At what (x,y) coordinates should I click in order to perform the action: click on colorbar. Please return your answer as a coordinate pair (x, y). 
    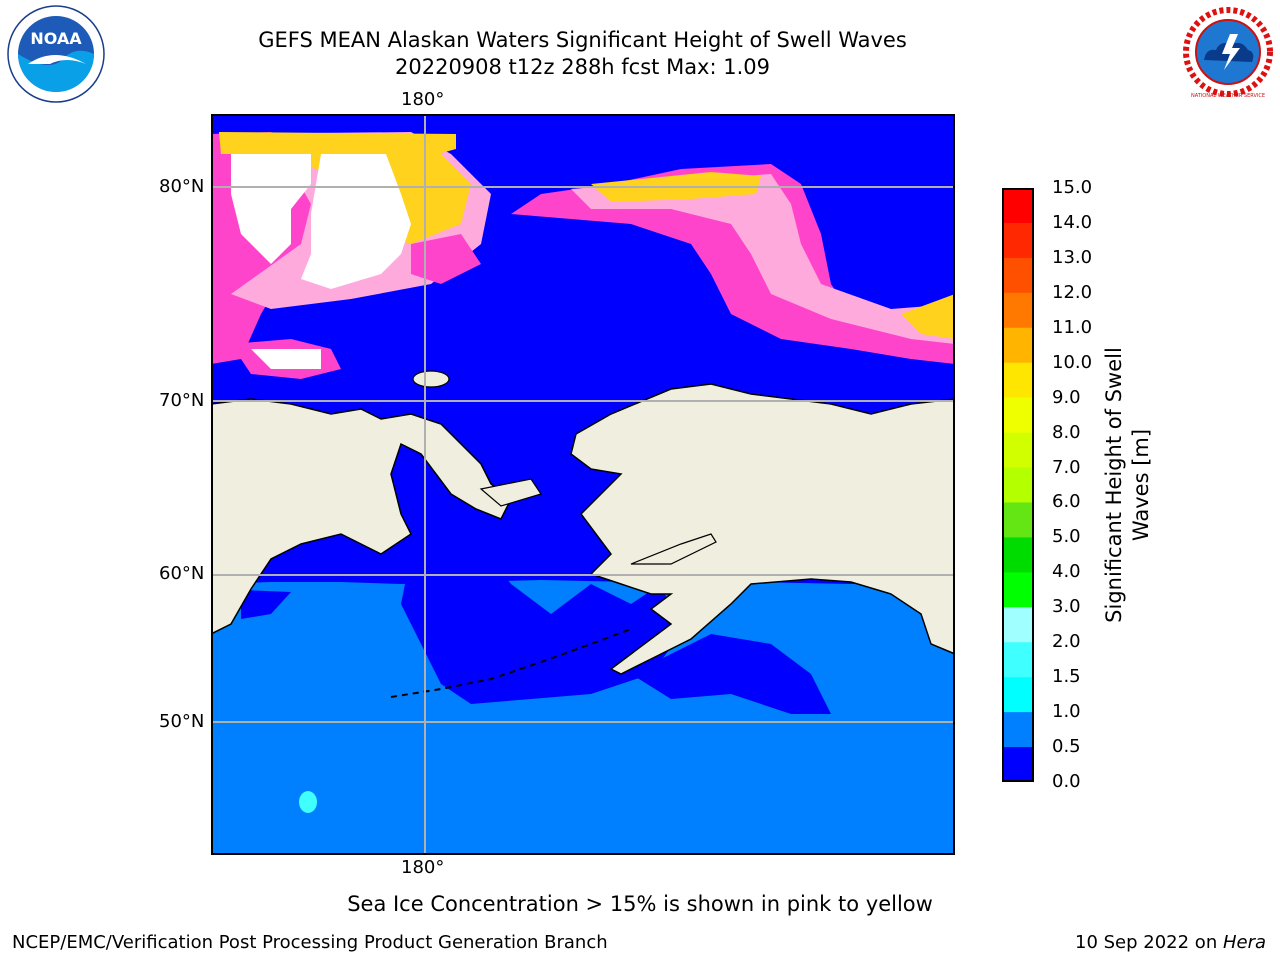
    Looking at the image, I should click on (1018, 485).